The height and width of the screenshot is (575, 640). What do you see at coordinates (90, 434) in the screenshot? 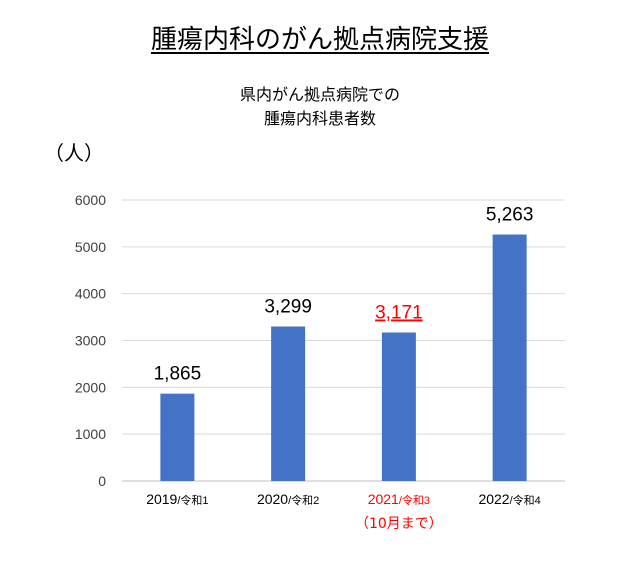
I see `y-tick-label: 1000` at bounding box center [90, 434].